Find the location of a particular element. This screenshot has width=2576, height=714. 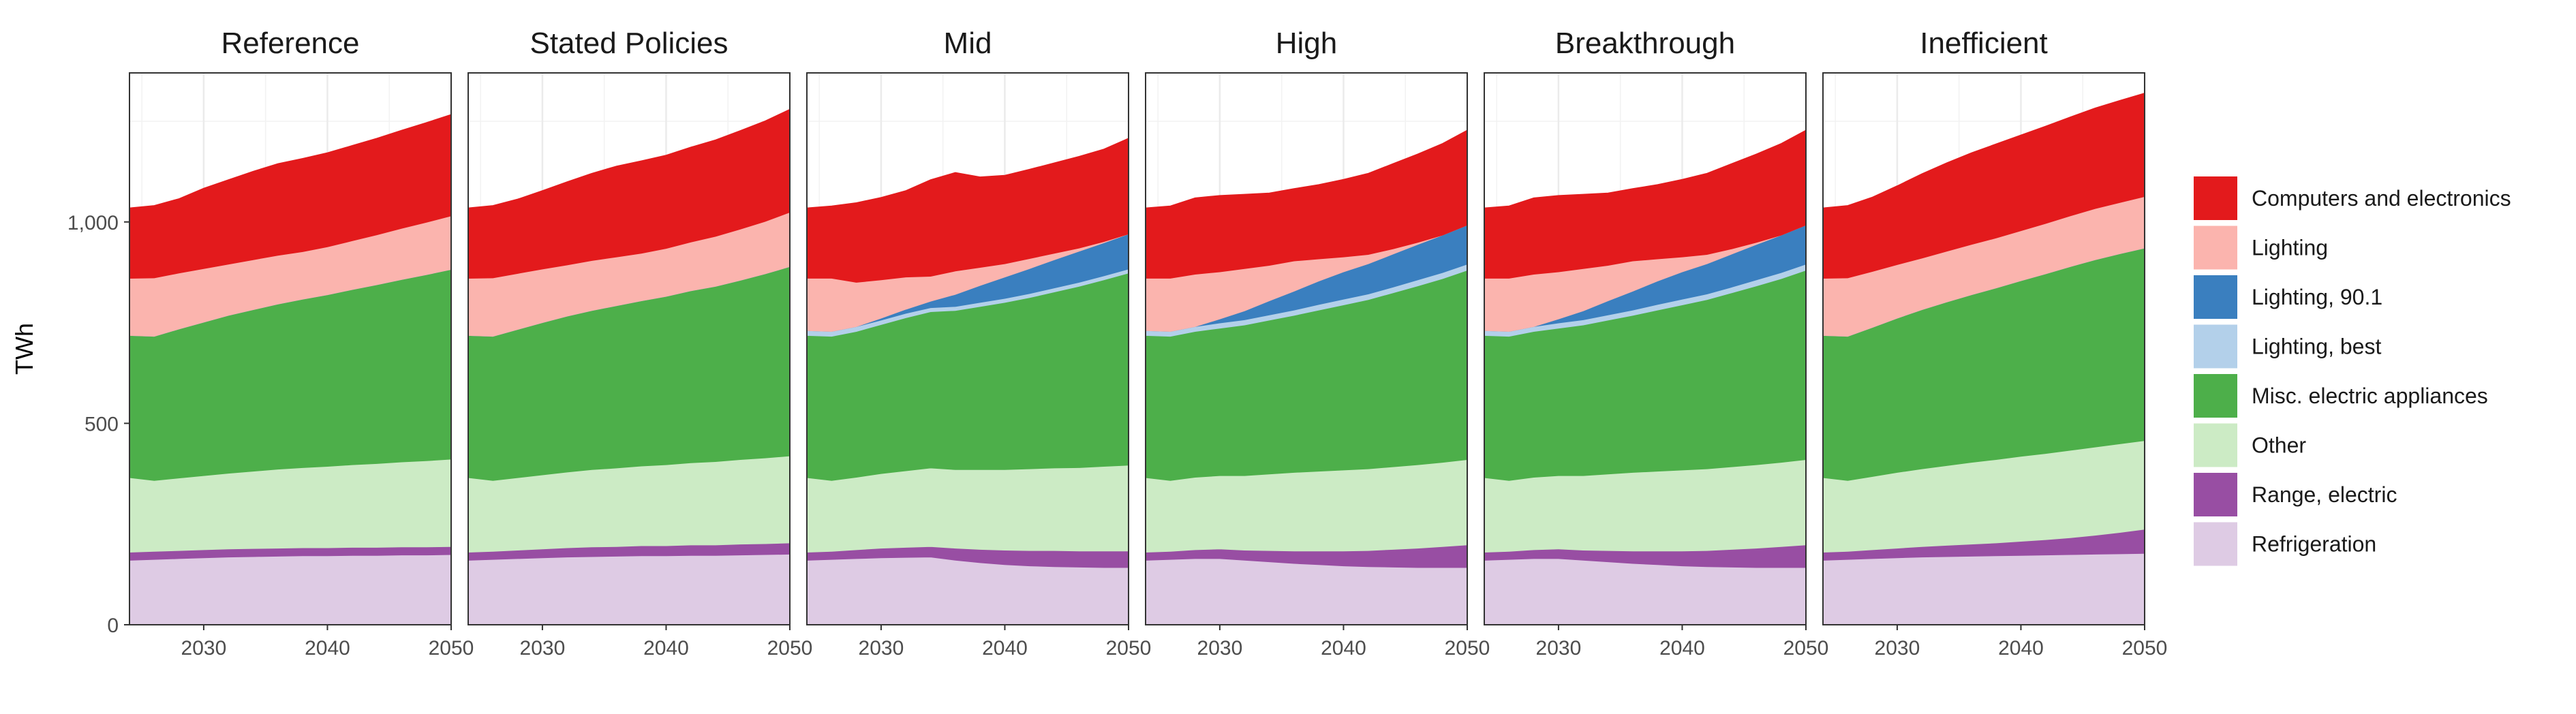

area-other is located at coordinates (967, 509).